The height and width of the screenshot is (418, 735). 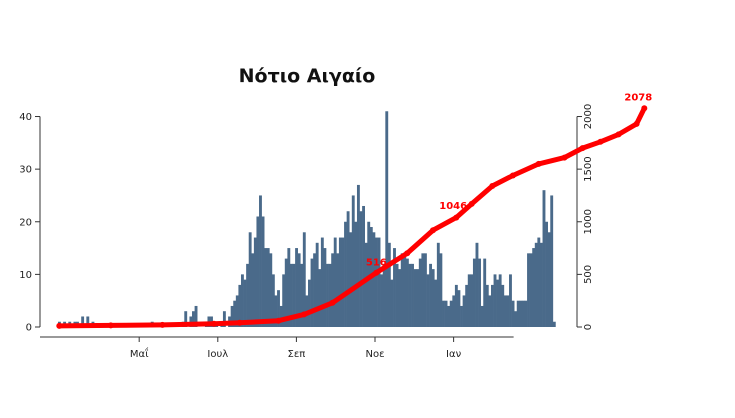 I want to click on bottom-tick-label: Ιουλ, so click(x=217, y=354).